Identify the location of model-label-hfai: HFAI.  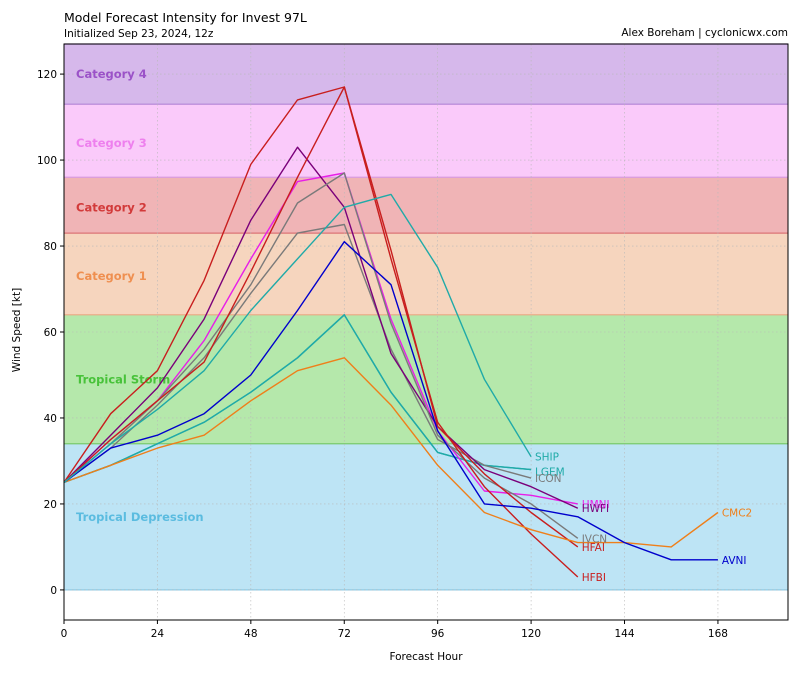
(593, 548).